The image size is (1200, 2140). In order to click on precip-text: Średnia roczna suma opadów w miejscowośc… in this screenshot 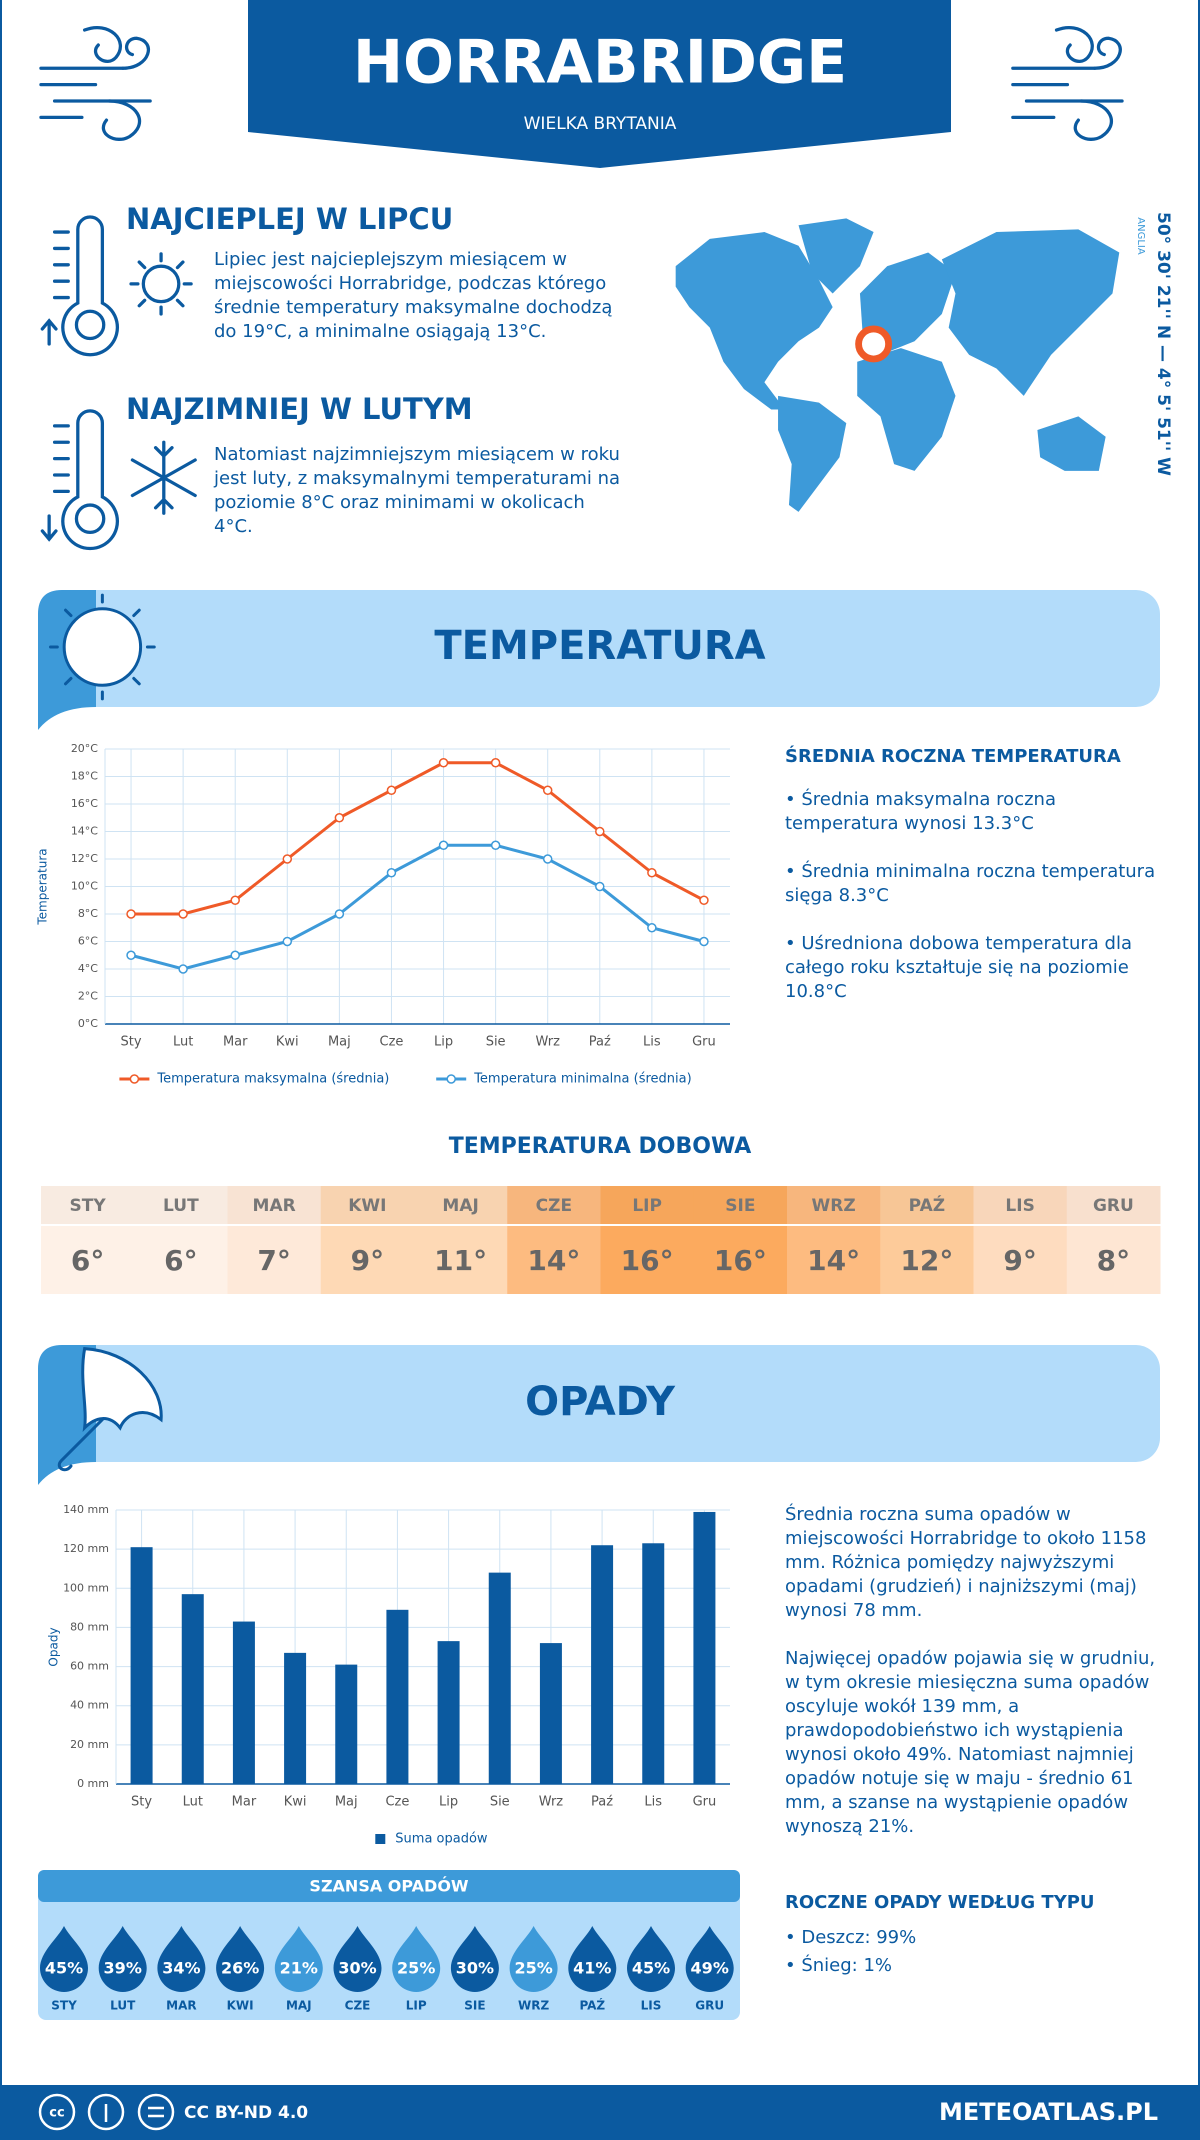, I will do `click(975, 1683)`.